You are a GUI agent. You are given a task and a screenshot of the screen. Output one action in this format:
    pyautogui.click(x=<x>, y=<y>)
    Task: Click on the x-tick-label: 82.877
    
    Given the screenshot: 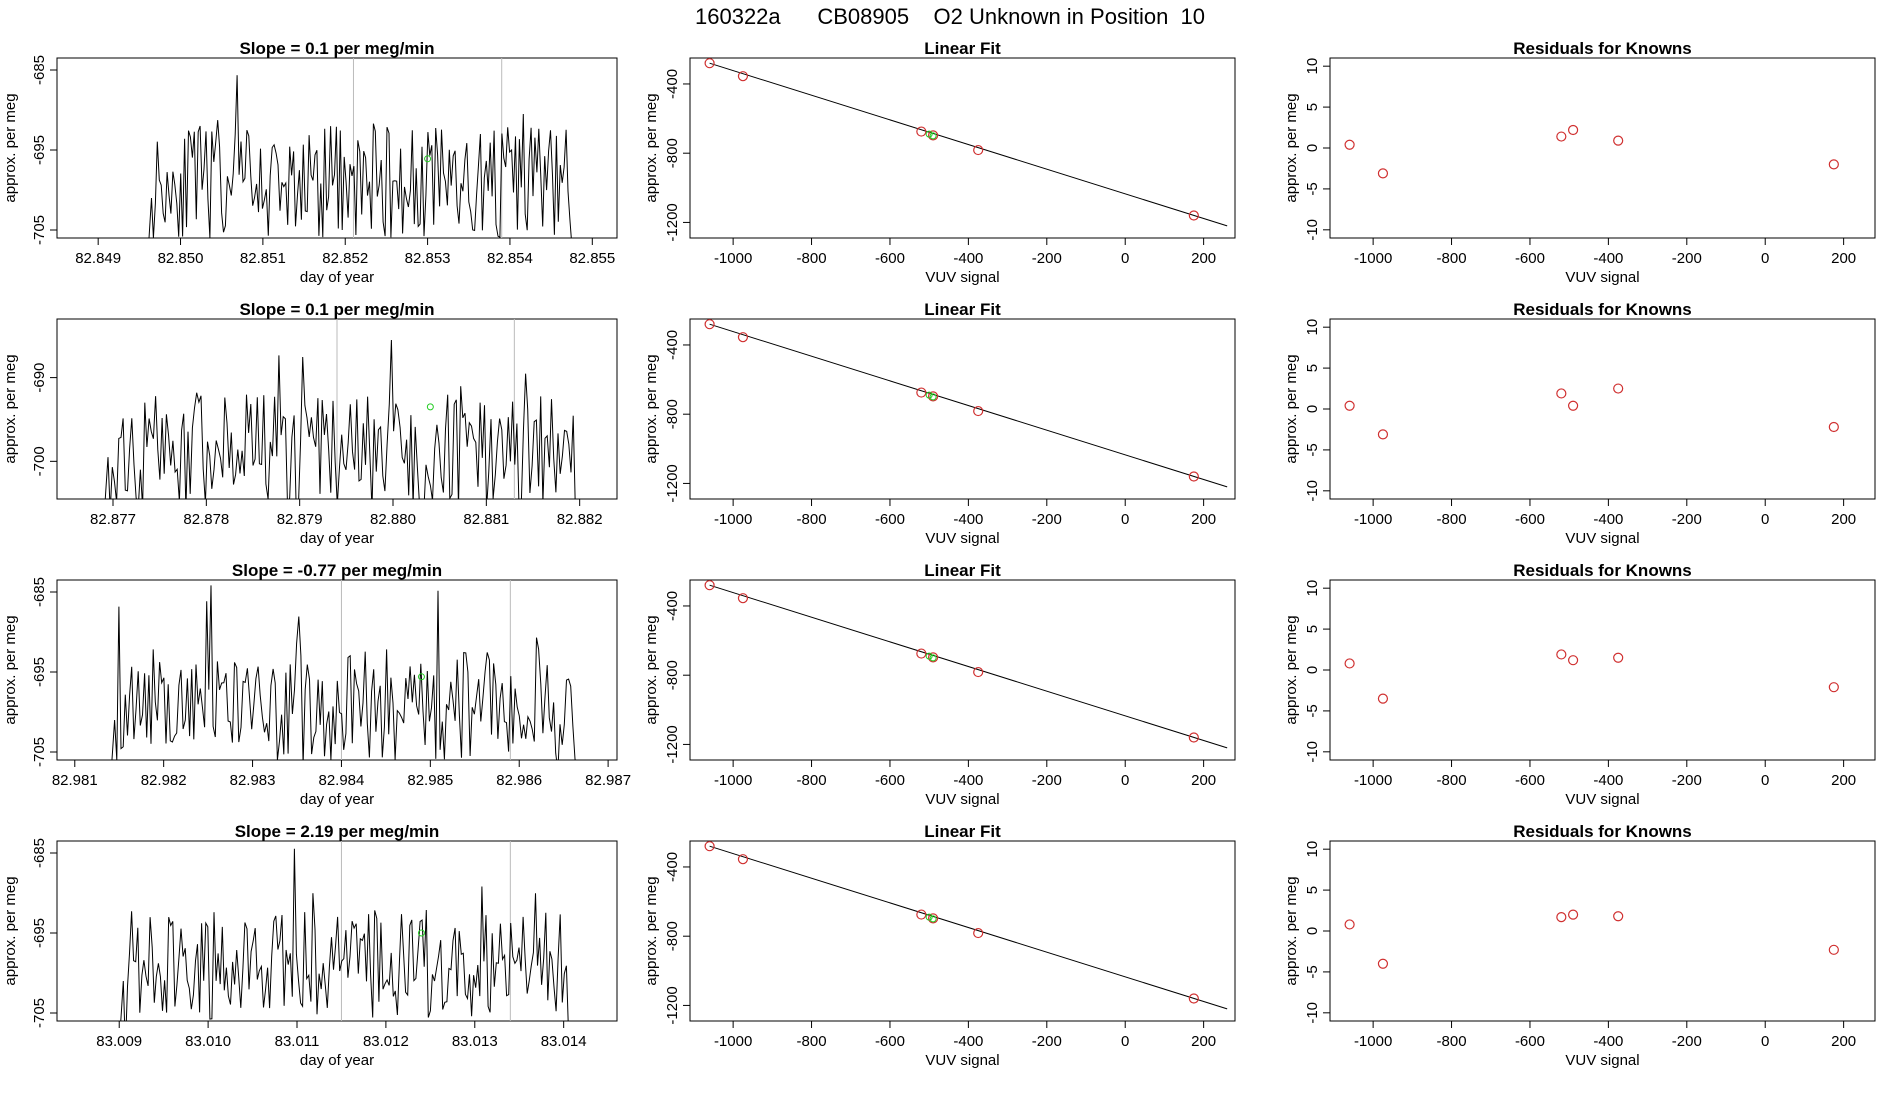 What is the action you would take?
    pyautogui.click(x=113, y=519)
    